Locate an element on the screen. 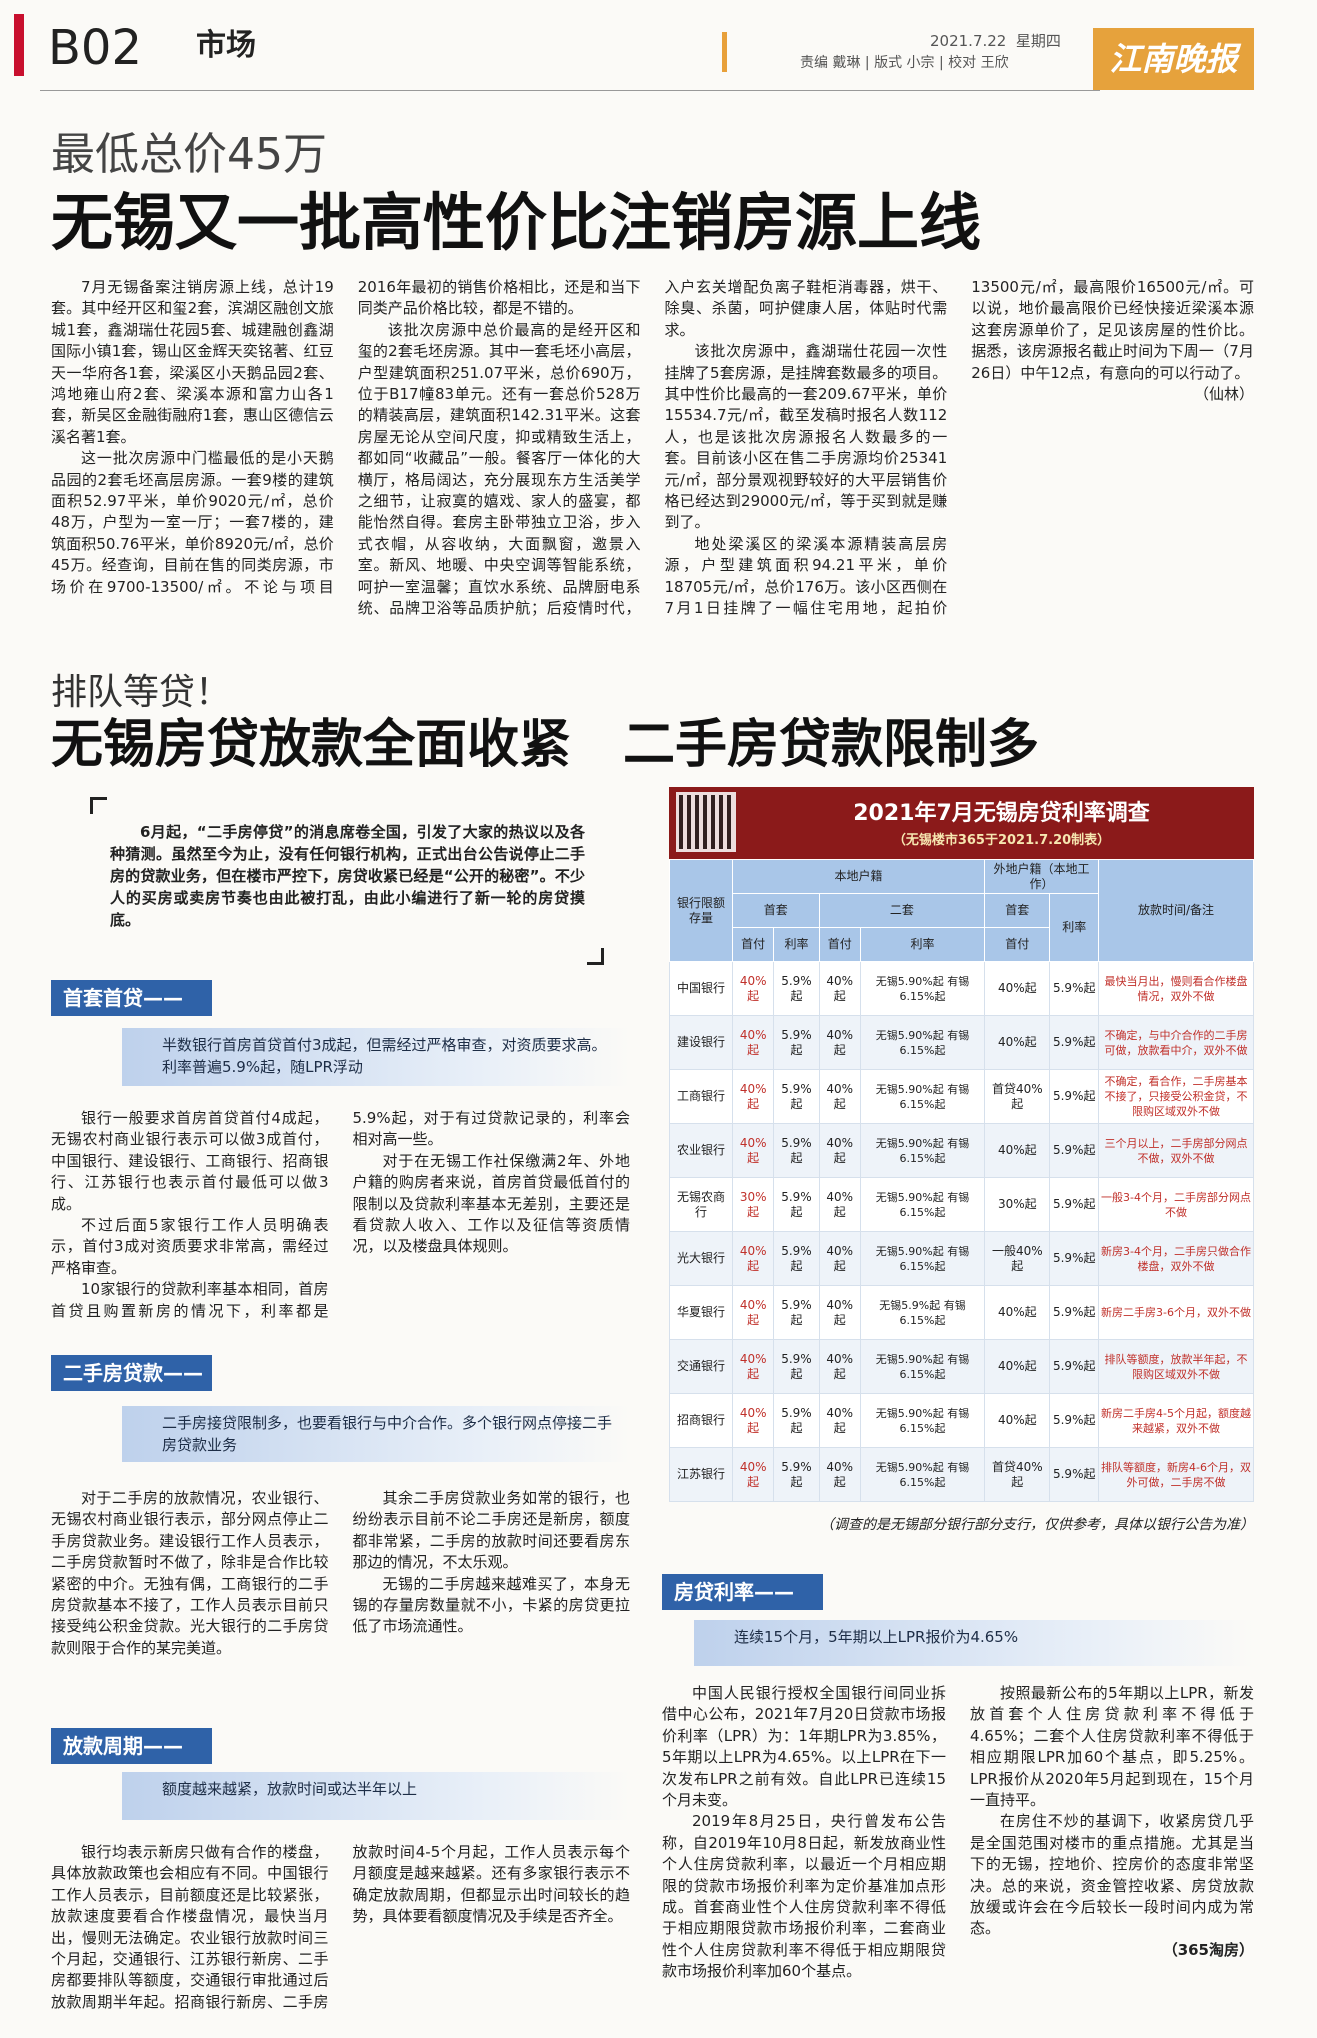 The height and width of the screenshot is (2038, 1317). table-cell: 交通银行 is located at coordinates (701, 1366).